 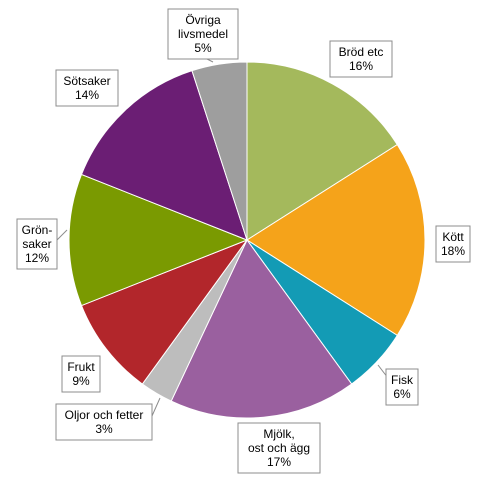 What do you see at coordinates (86, 81) in the screenshot?
I see `slice-label-text: Sötsaker` at bounding box center [86, 81].